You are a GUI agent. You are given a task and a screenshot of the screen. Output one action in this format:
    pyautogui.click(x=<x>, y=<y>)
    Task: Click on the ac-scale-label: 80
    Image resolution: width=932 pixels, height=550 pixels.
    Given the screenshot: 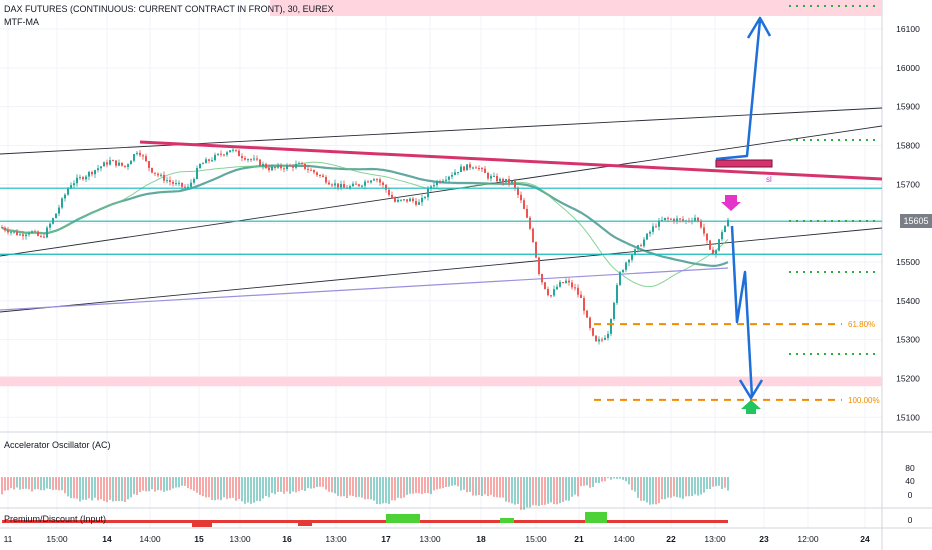 What is the action you would take?
    pyautogui.click(x=910, y=468)
    